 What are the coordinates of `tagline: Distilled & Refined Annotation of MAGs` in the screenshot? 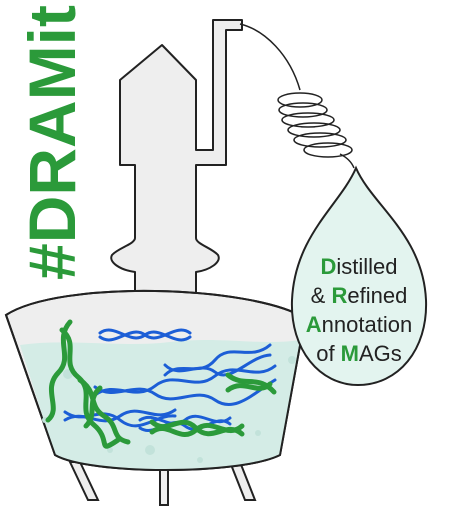 It's located at (359, 310).